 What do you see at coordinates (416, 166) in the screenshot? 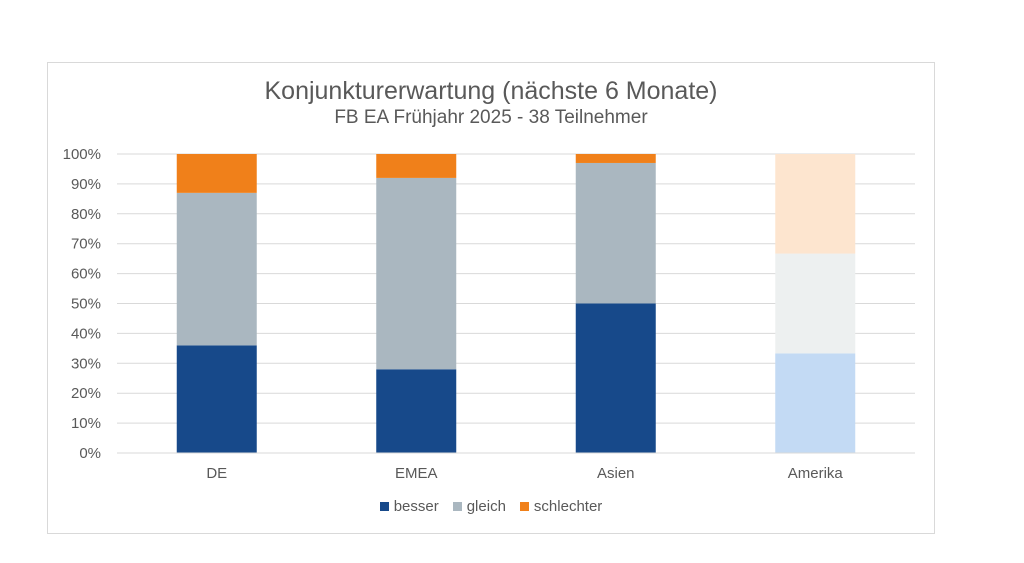
I see `bar-schlechter-emea` at bounding box center [416, 166].